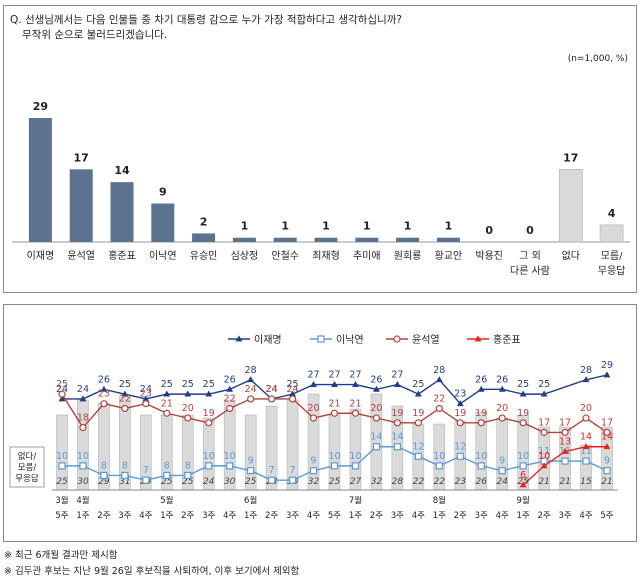  I want to click on month-label: 7월, so click(355, 500).